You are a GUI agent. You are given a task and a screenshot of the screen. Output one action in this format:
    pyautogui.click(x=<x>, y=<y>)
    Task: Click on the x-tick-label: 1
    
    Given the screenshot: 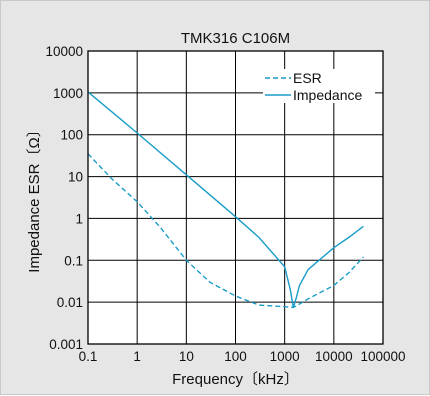 What is the action you would take?
    pyautogui.click(x=137, y=356)
    